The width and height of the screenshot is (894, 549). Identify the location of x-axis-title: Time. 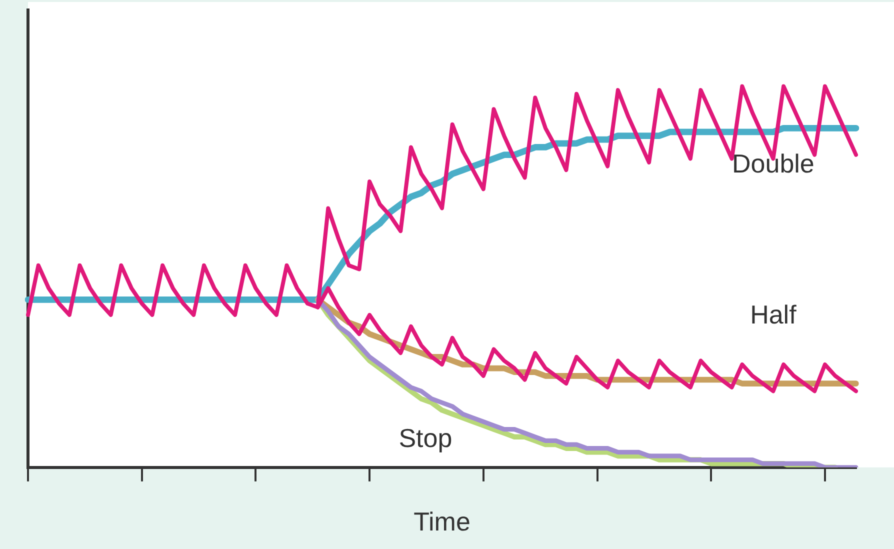
(442, 521).